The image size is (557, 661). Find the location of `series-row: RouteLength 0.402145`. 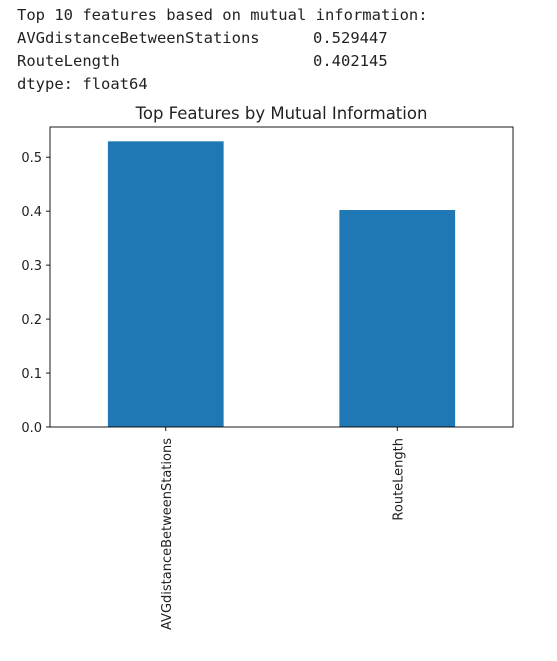

series-row: RouteLength 0.402145 is located at coordinates (222, 61).